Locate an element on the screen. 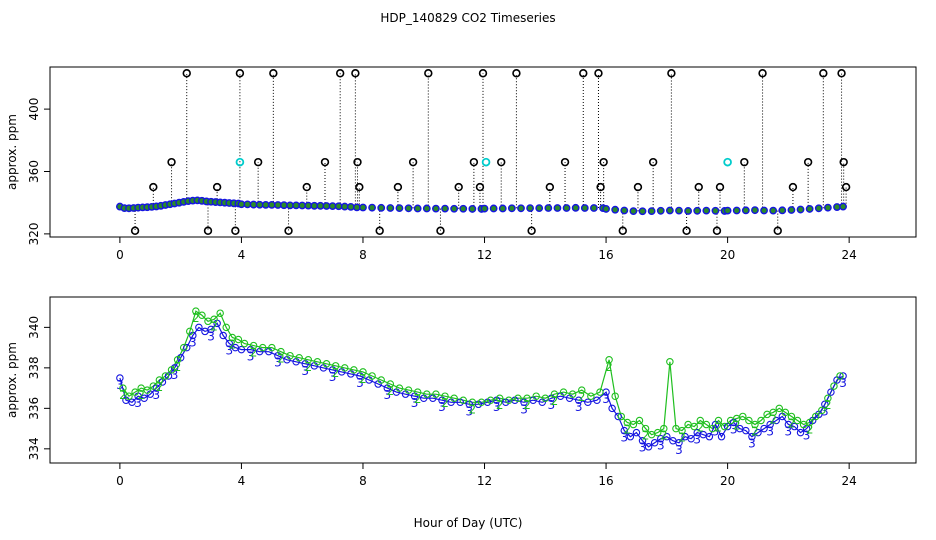  figure-title: HDP_140829 CO2 Timeseries is located at coordinates (467, 18).